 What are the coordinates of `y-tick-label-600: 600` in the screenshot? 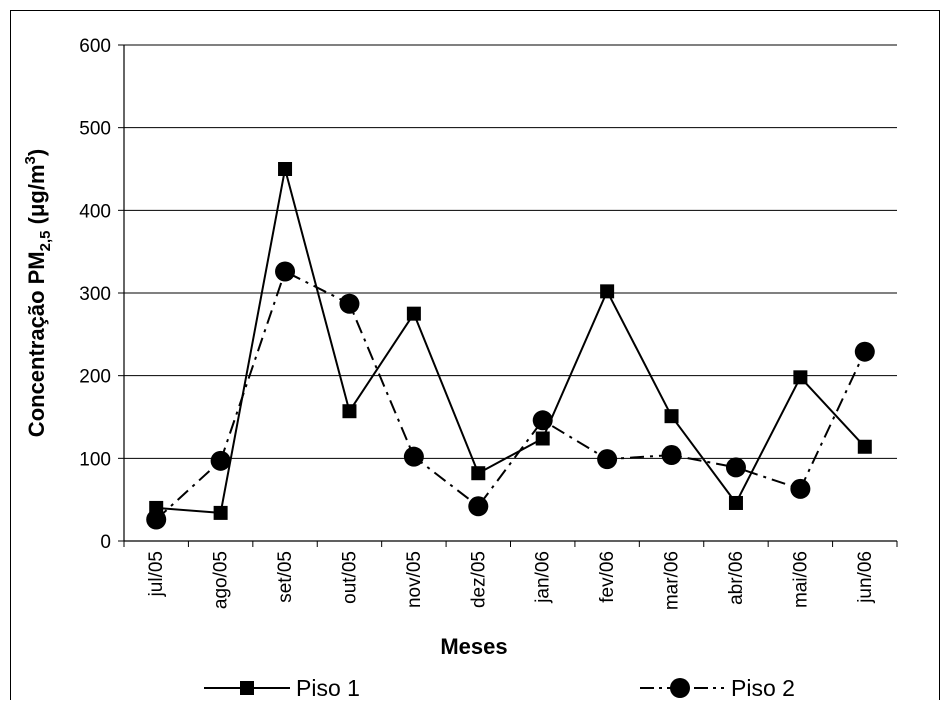 It's located at (95, 46).